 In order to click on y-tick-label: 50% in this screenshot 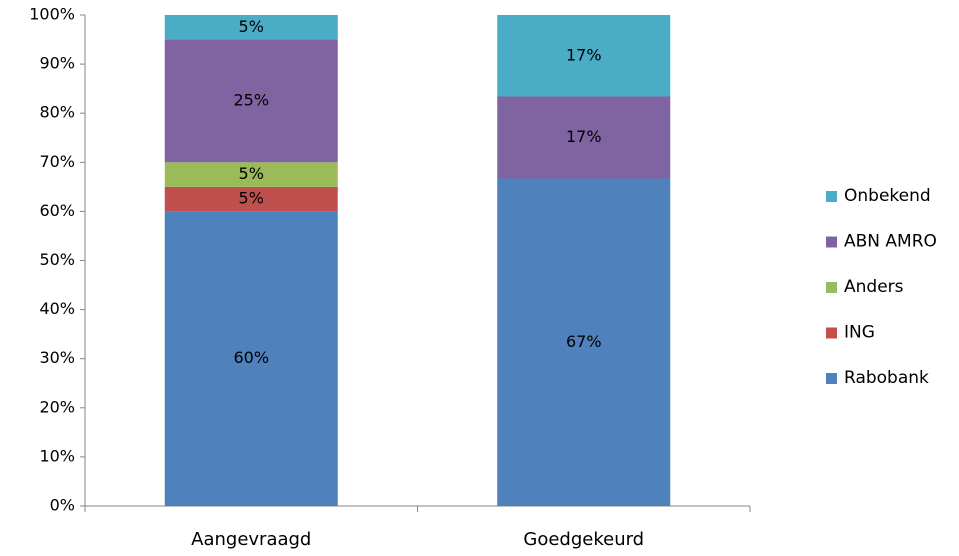, I will do `click(57, 259)`.